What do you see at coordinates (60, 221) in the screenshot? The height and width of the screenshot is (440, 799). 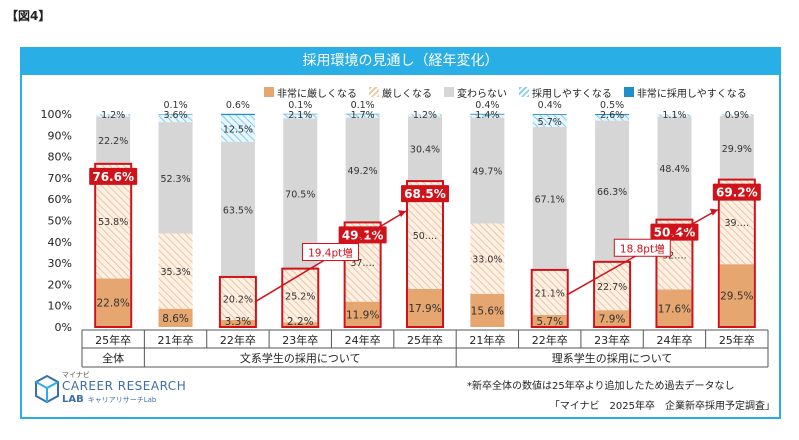 I see `y-tick-label: 50%` at bounding box center [60, 221].